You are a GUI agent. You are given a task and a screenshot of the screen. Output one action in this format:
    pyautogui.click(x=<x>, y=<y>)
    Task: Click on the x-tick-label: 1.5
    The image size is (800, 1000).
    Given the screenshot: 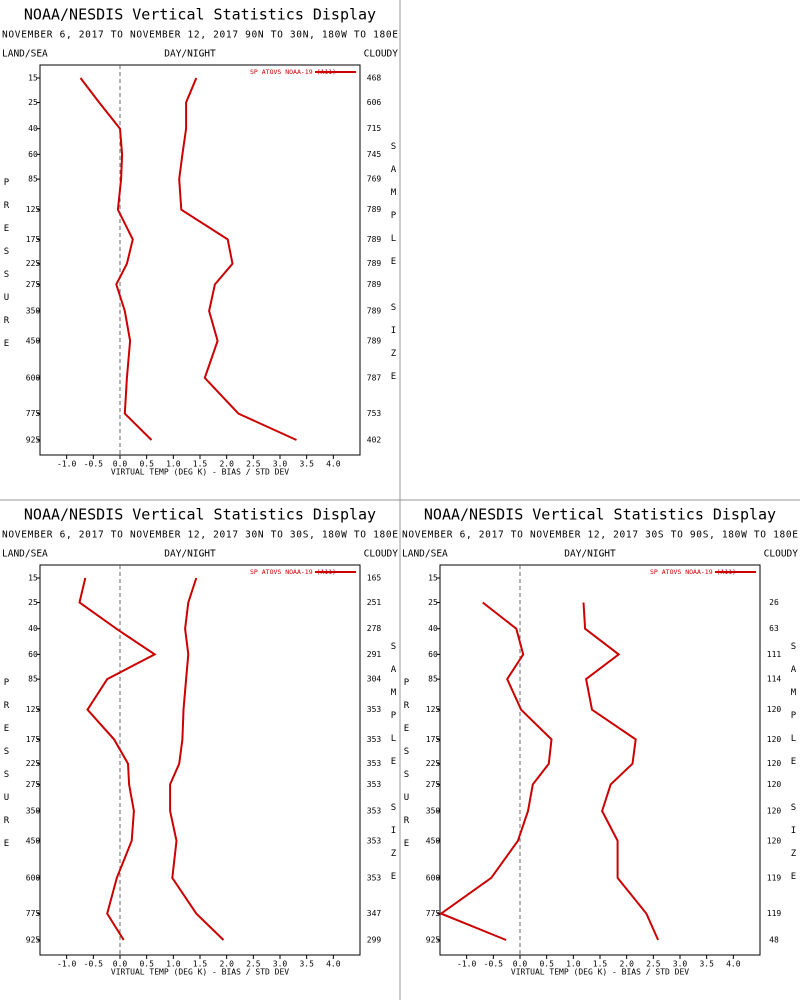 What is the action you would take?
    pyautogui.click(x=200, y=464)
    